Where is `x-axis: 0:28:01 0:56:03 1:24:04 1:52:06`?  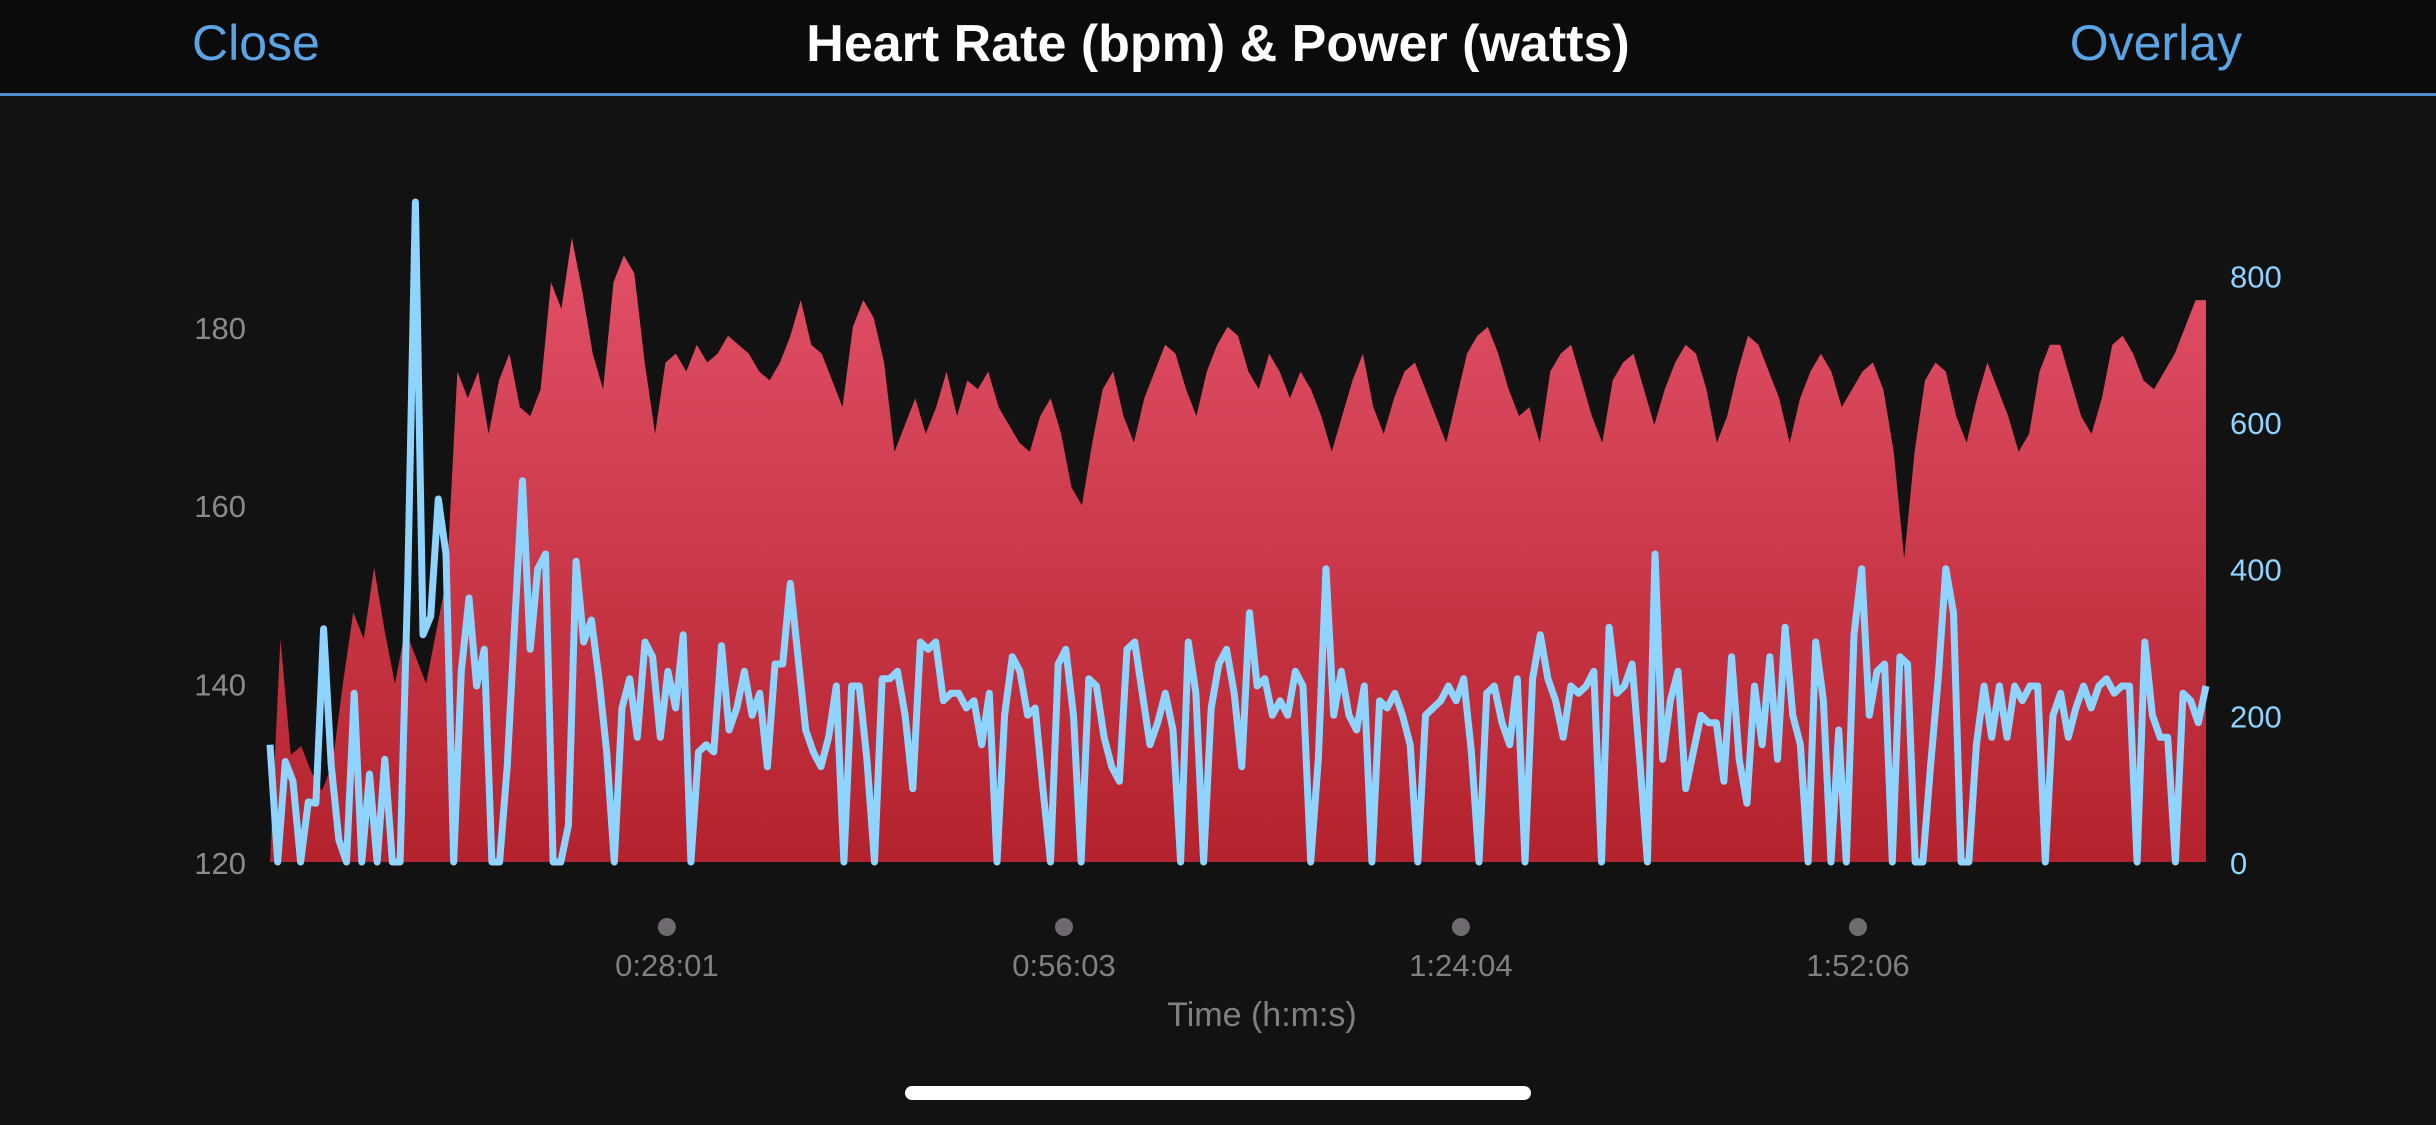 x-axis: 0:28:01 0:56:03 1:24:04 1:52:06 is located at coordinates (1262, 950).